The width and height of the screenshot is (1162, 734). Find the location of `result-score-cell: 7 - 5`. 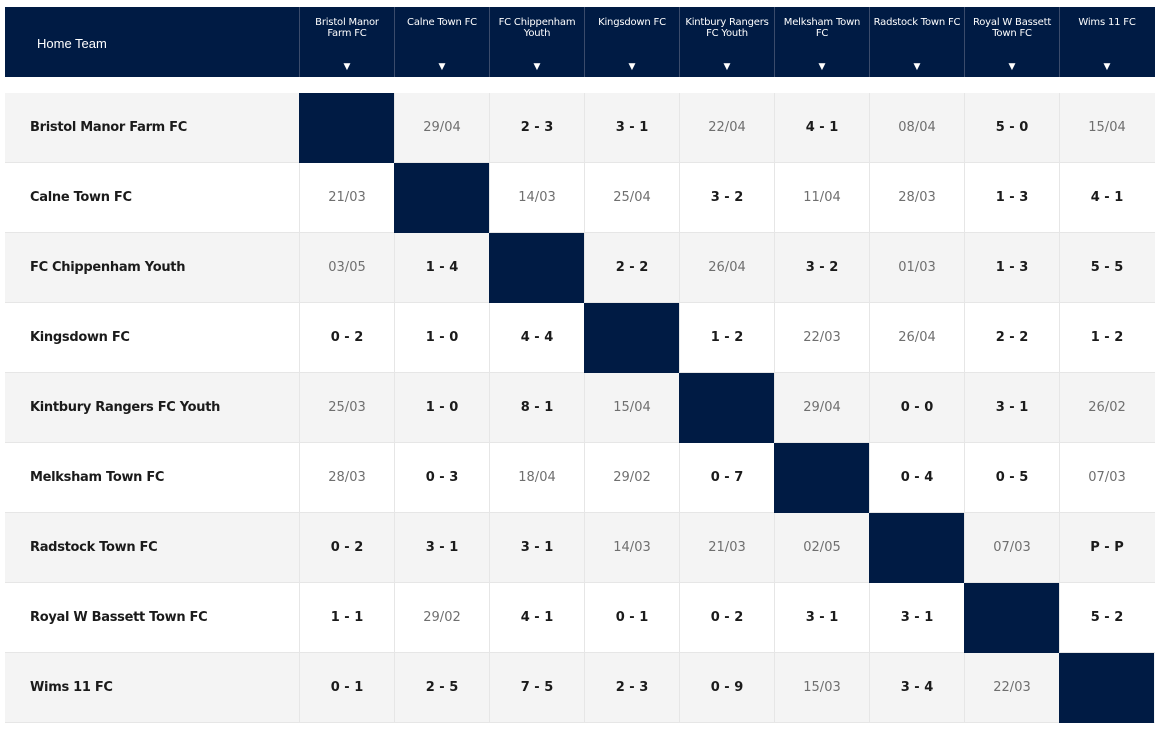

result-score-cell: 7 - 5 is located at coordinates (536, 688).